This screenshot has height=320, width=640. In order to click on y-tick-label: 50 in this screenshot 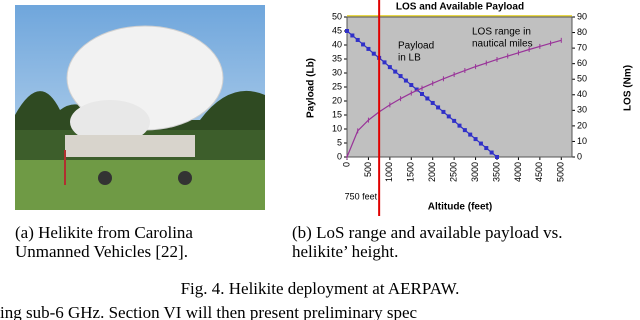, I will do `click(337, 16)`.